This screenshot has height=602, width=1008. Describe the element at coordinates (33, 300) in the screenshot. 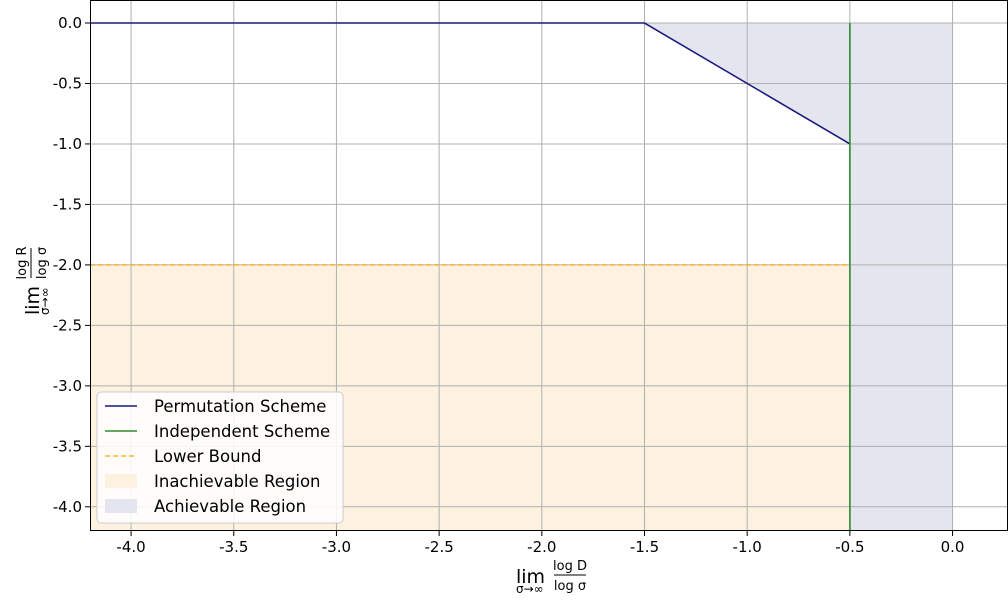

I see `y-axis-label-lim: lim` at that location.